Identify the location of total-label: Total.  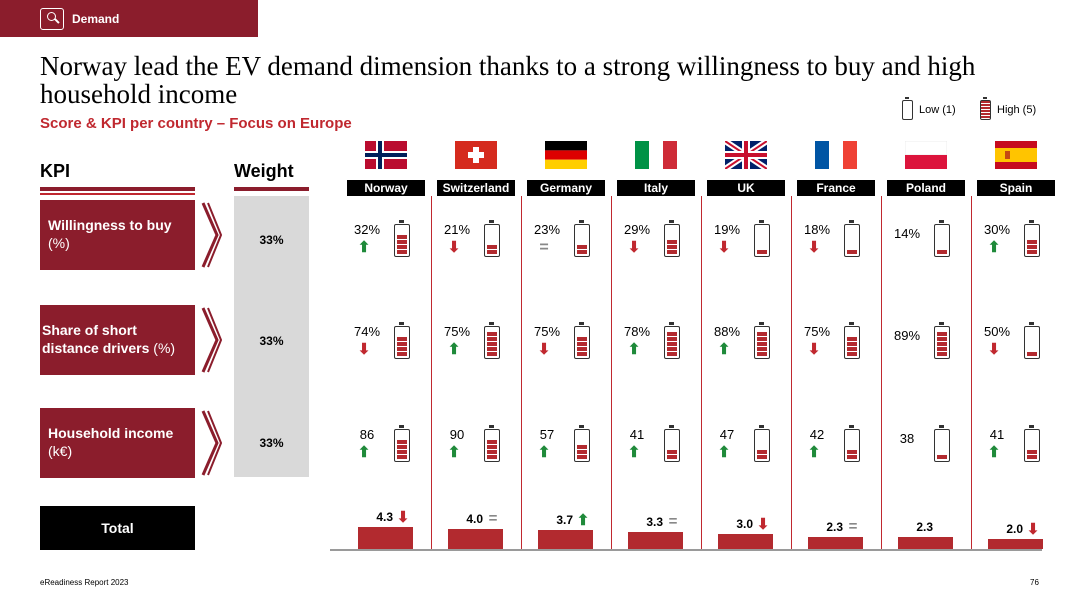
(117, 528).